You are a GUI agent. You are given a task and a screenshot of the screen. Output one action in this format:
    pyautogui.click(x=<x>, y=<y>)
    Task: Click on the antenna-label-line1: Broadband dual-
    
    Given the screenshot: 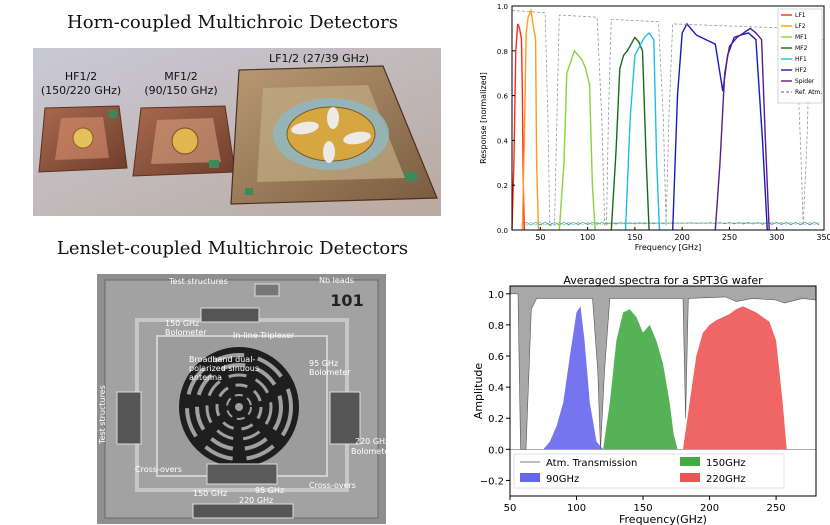 What is the action you would take?
    pyautogui.click(x=222, y=359)
    